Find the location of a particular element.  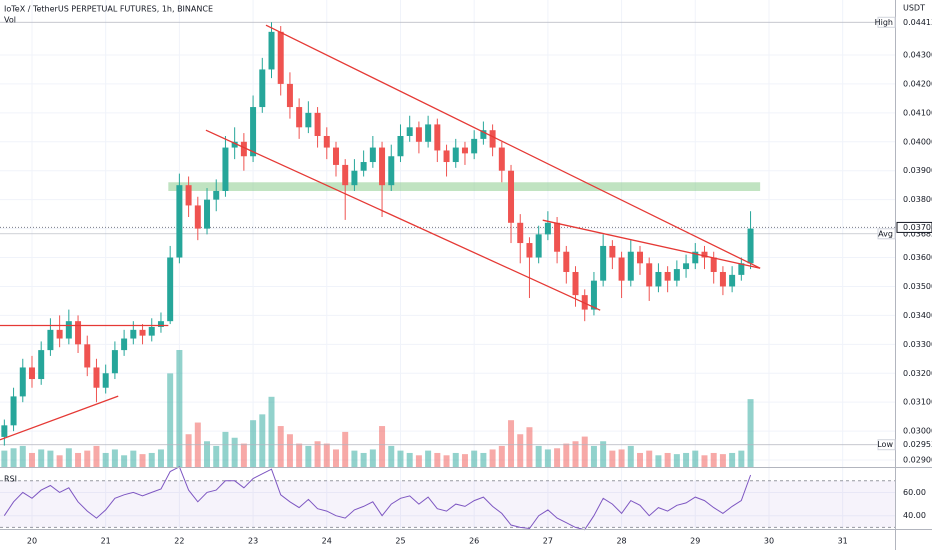

marker-value: 0.04413 is located at coordinates (917, 22).